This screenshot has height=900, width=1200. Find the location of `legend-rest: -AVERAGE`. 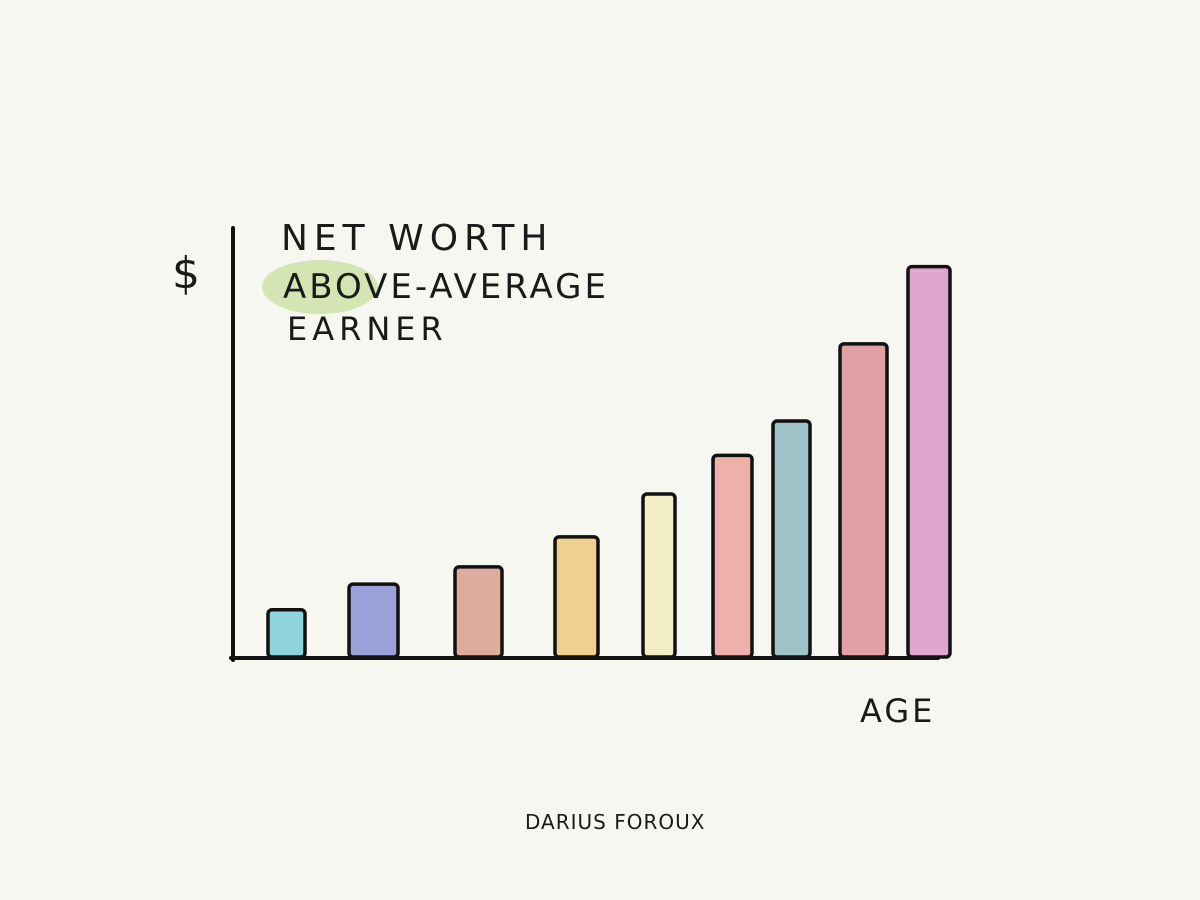

legend-rest: -AVERAGE is located at coordinates (512, 287).